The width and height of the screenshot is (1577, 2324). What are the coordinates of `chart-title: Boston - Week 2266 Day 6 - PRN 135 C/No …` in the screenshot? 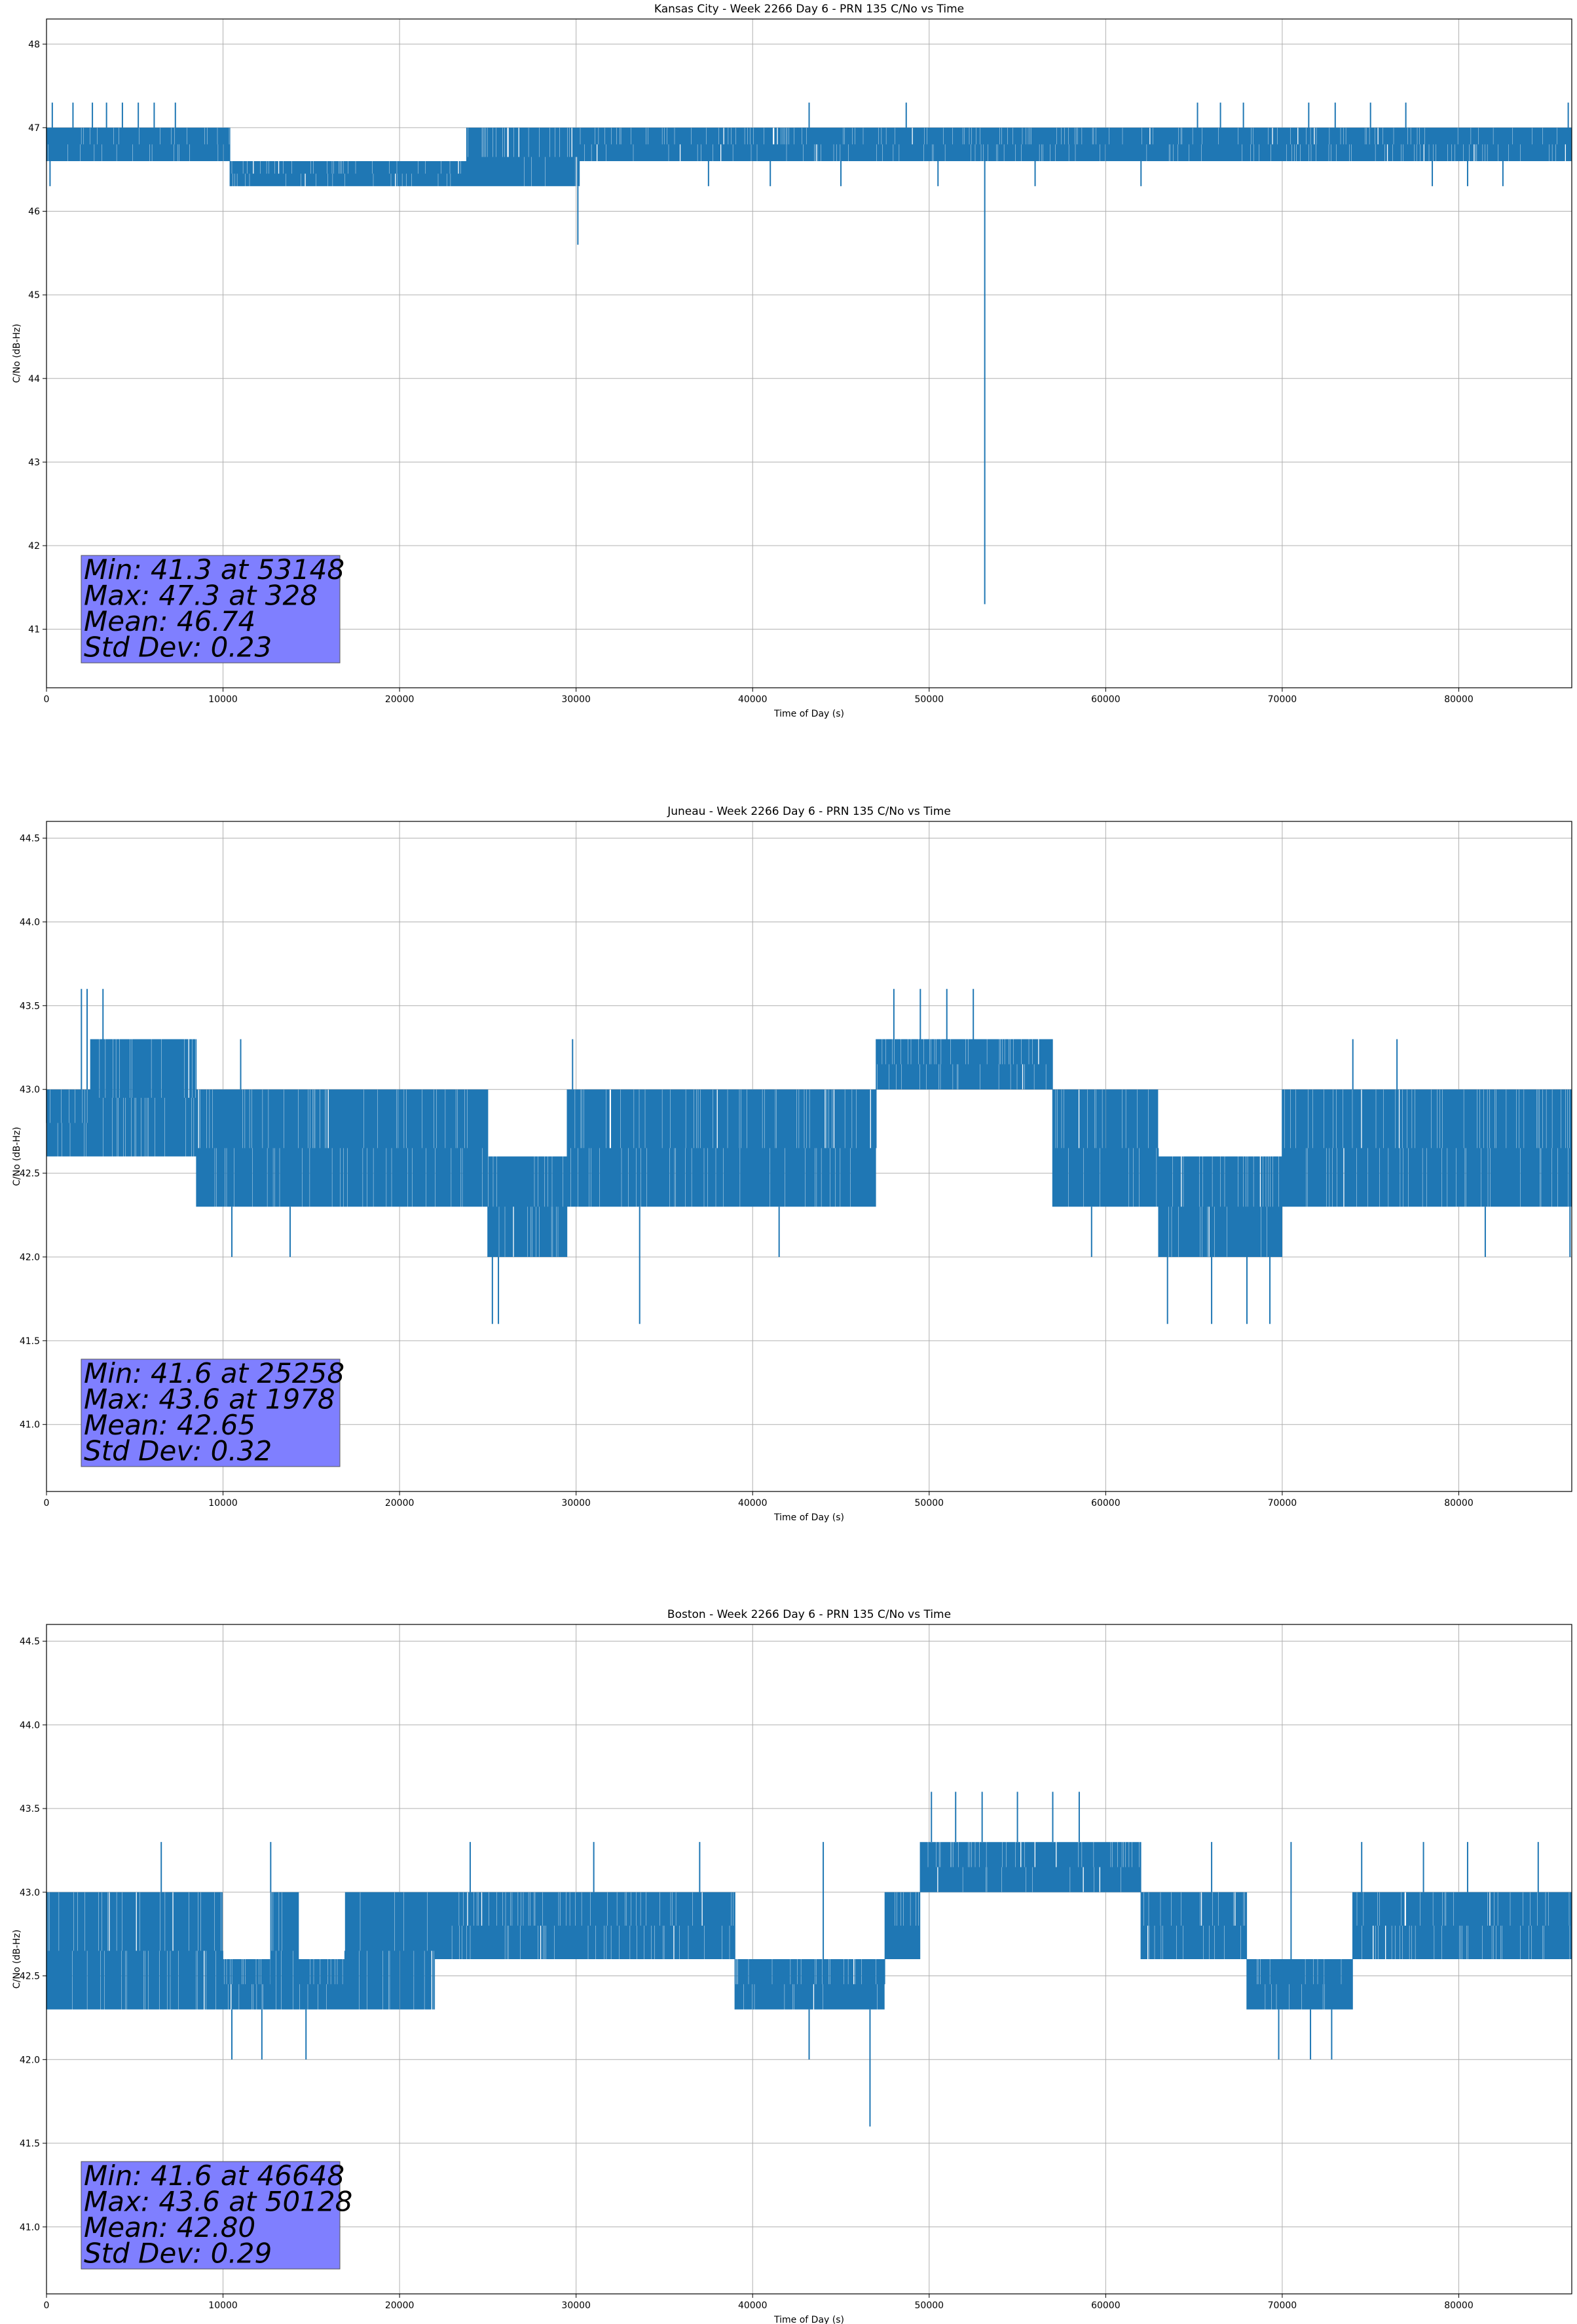 It's located at (809, 1614).